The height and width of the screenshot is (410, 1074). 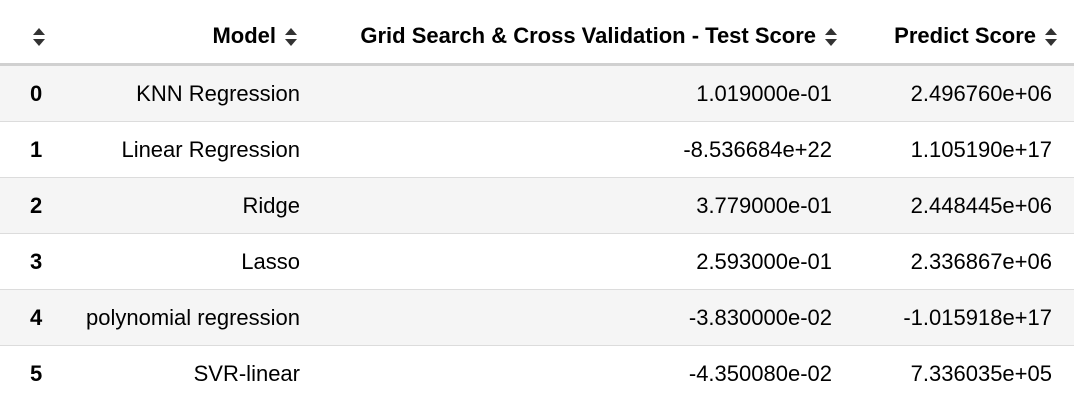 What do you see at coordinates (964, 261) in the screenshot?
I see `predict-score-cell: 2.336867e+06` at bounding box center [964, 261].